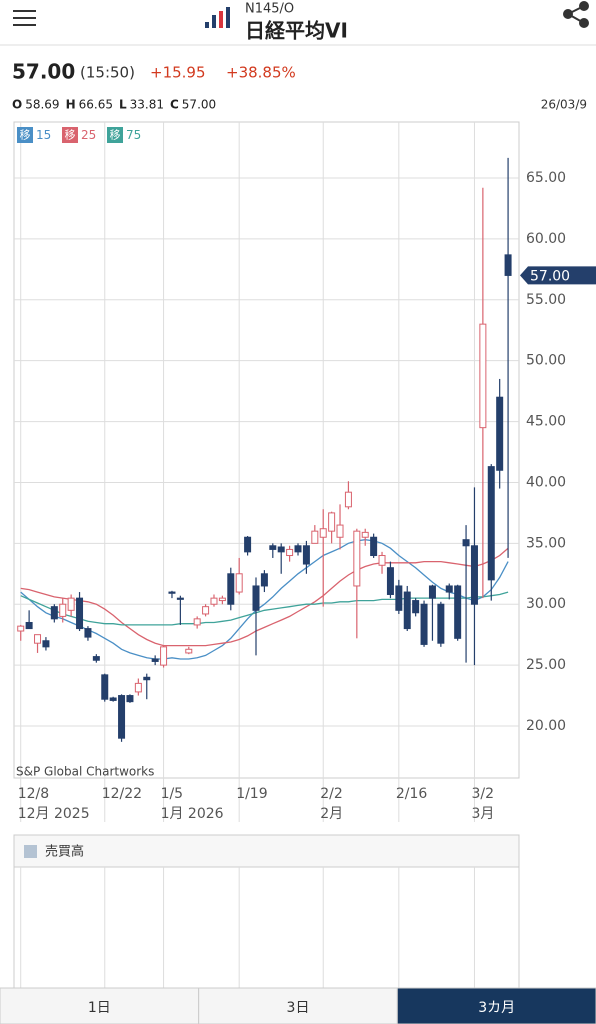 Image resolution: width=596 pixels, height=1024 pixels. What do you see at coordinates (54, 814) in the screenshot?
I see `x-month-label: 12月 2025` at bounding box center [54, 814].